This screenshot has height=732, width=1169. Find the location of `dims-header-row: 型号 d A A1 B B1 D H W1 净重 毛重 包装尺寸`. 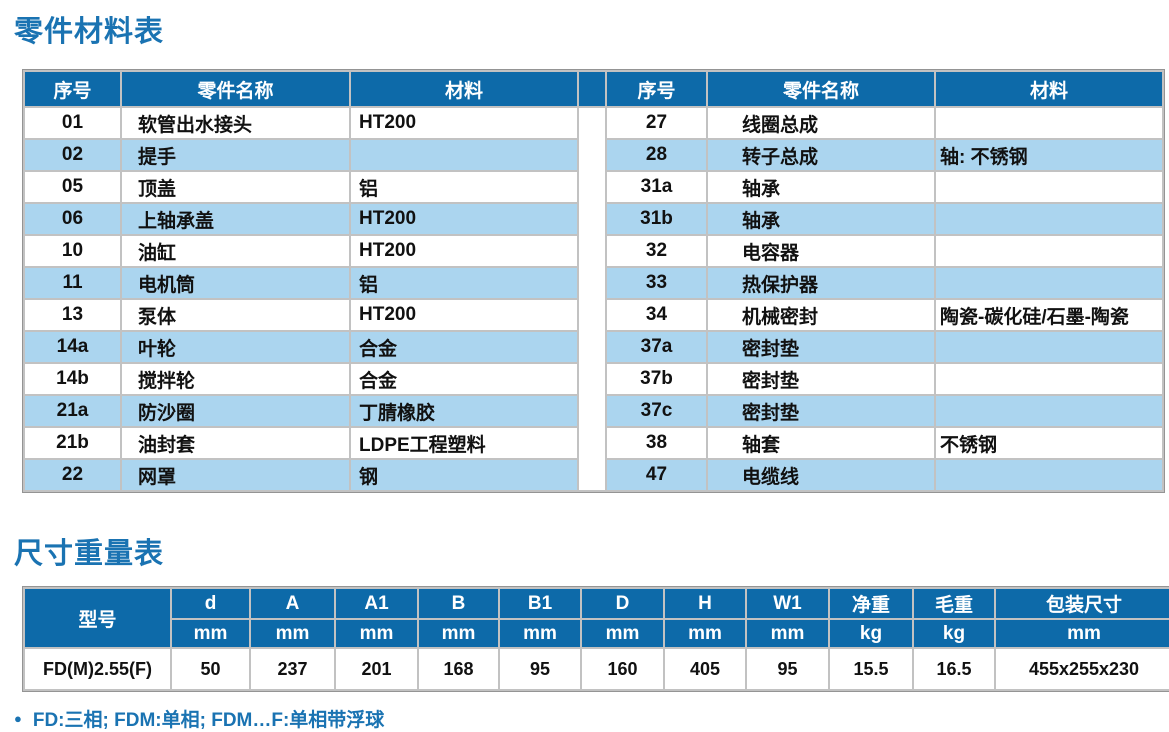

dims-header-row: 型号 d A A1 B B1 D H W1 净重 毛重 包装尺寸 is located at coordinates (597, 618).